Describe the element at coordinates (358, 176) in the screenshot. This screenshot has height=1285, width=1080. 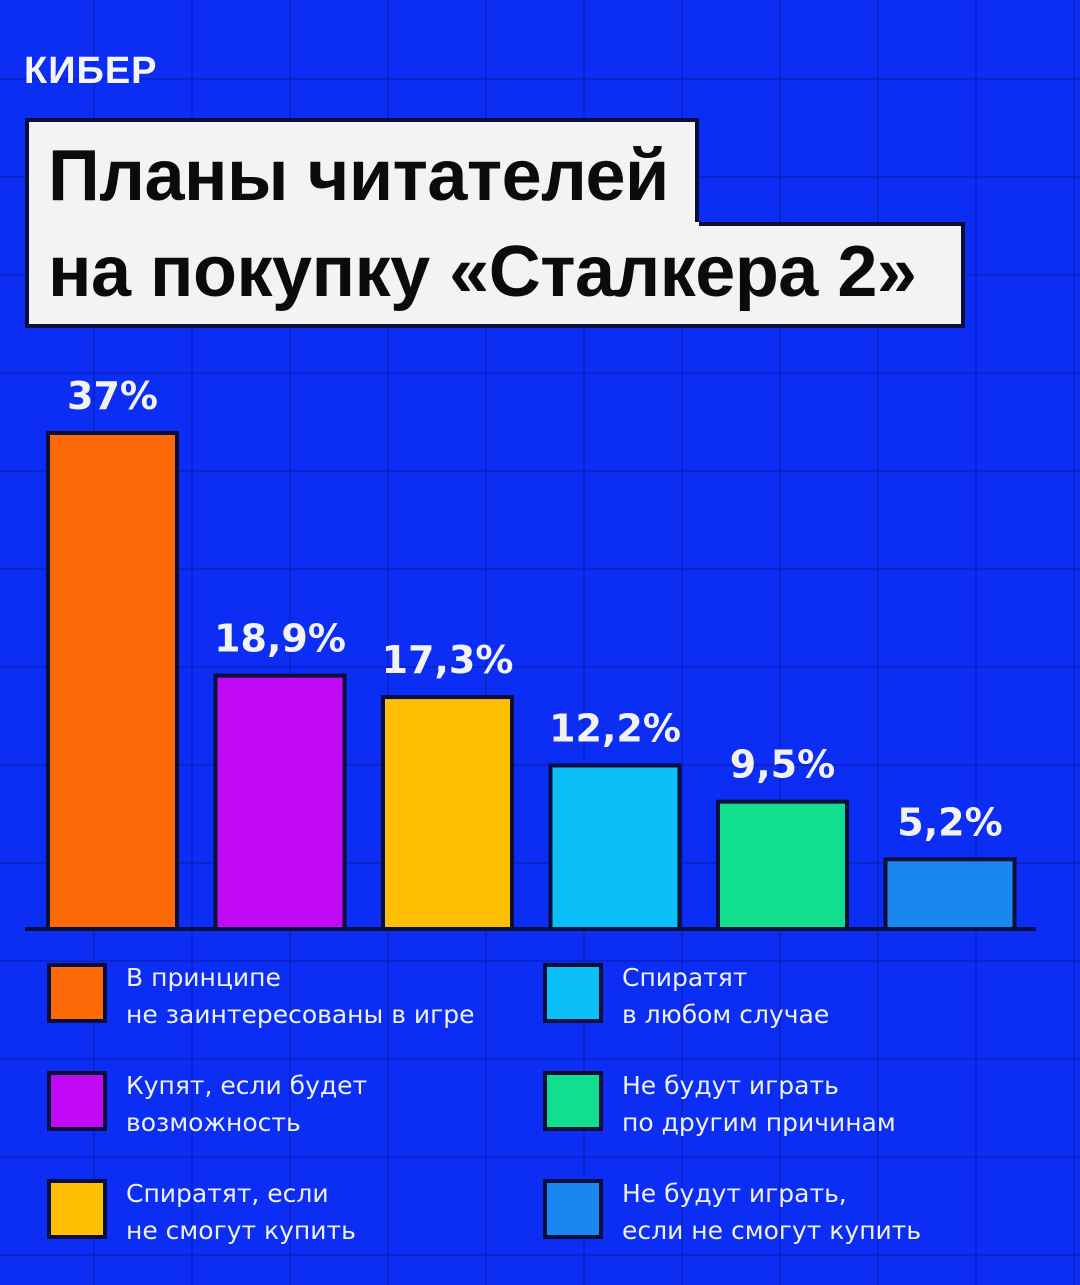
I see `page-title-line-1: Планы читателей` at that location.